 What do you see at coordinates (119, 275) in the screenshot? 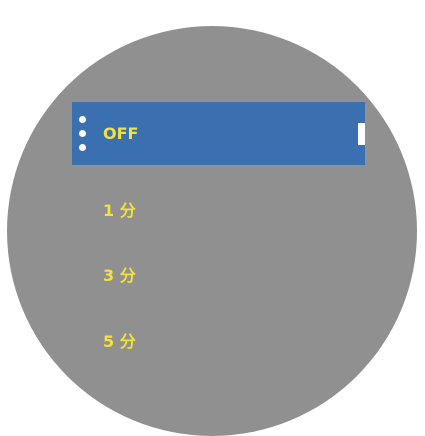
I see `menu-item: 3 分` at bounding box center [119, 275].